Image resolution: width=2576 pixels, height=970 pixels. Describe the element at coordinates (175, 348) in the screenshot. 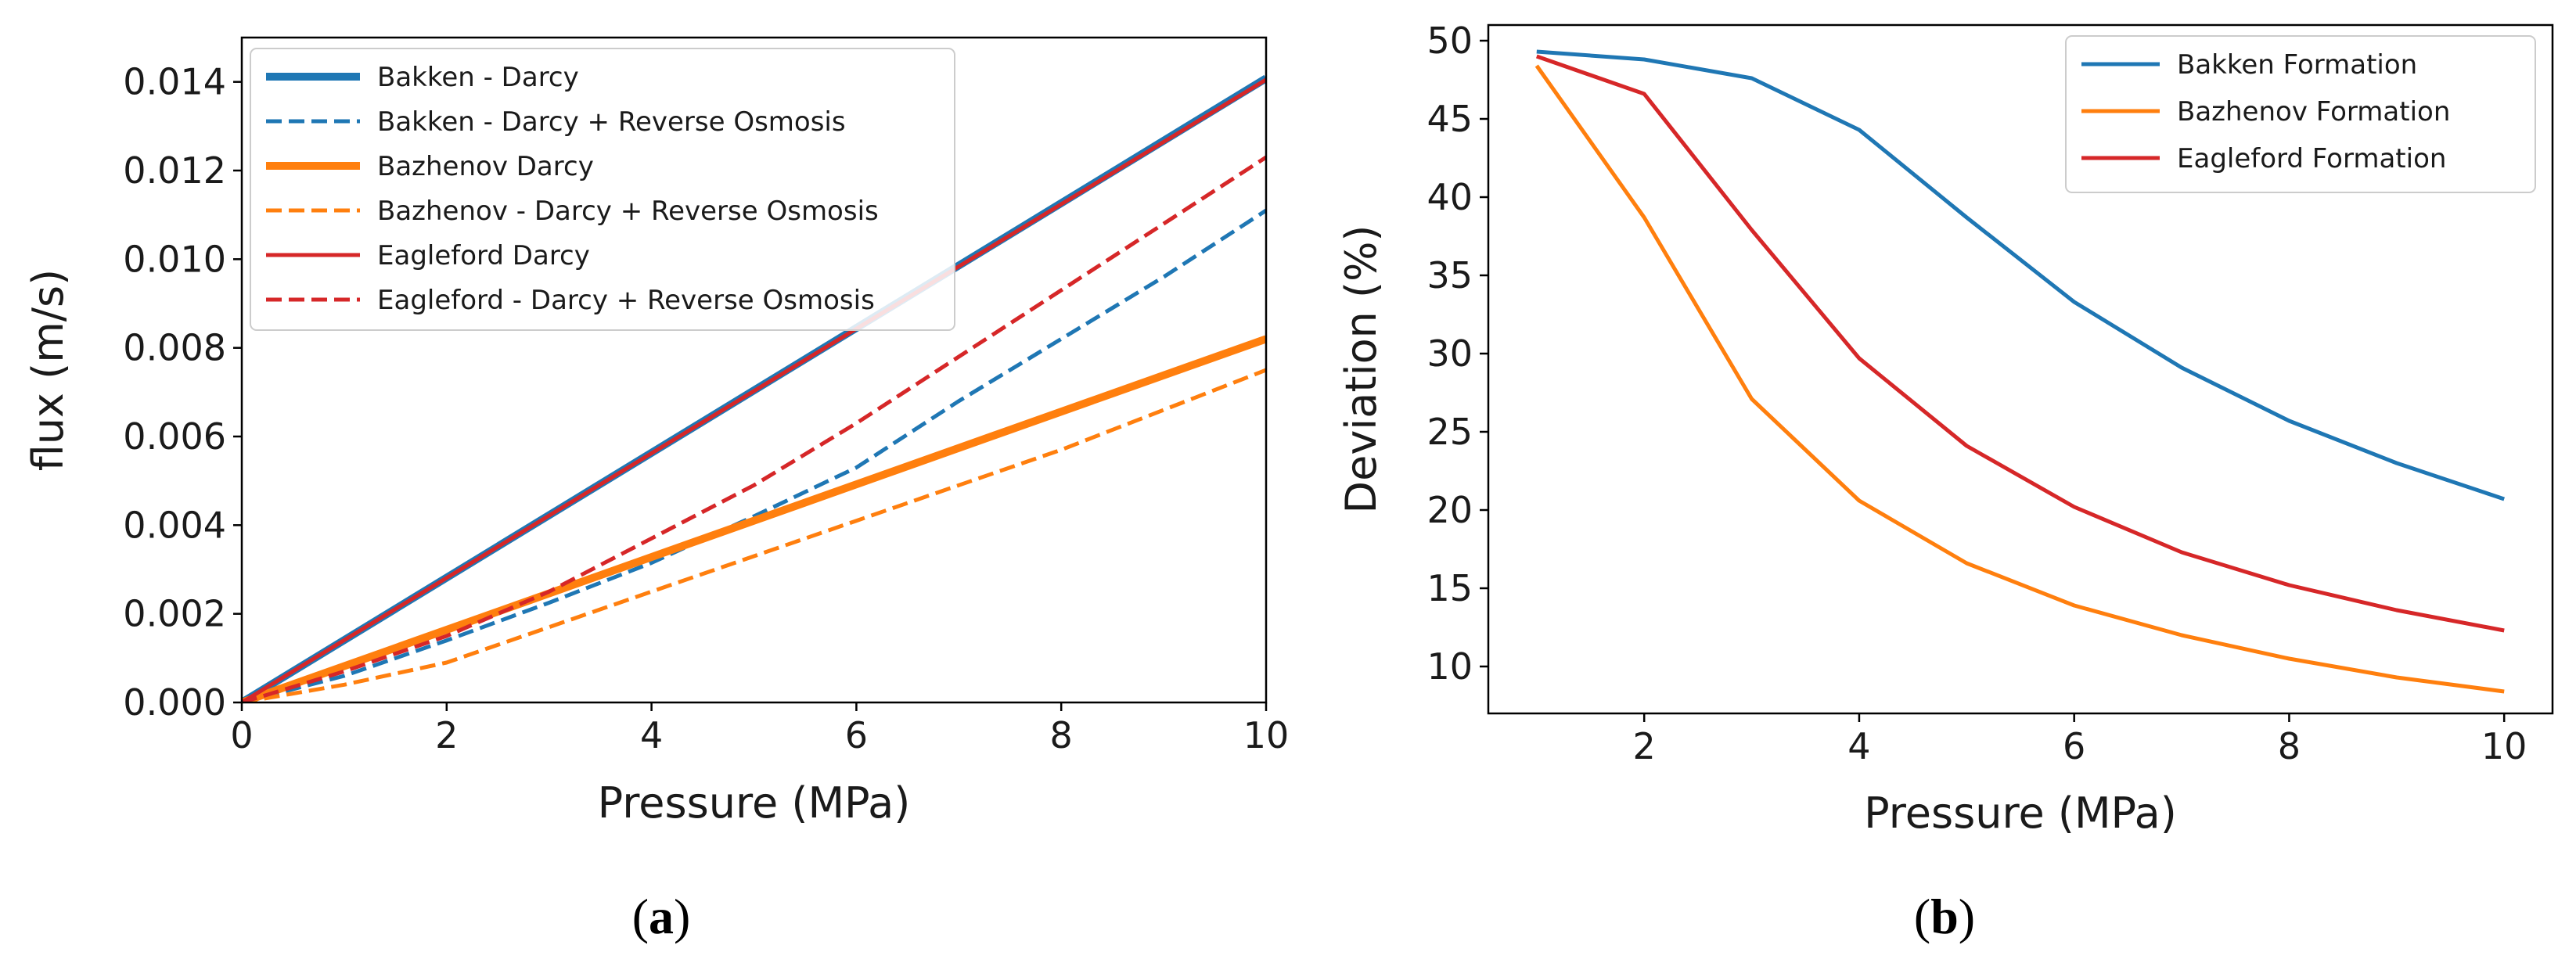

I see `chart-a-y-tick-label-4: 0.008` at that location.